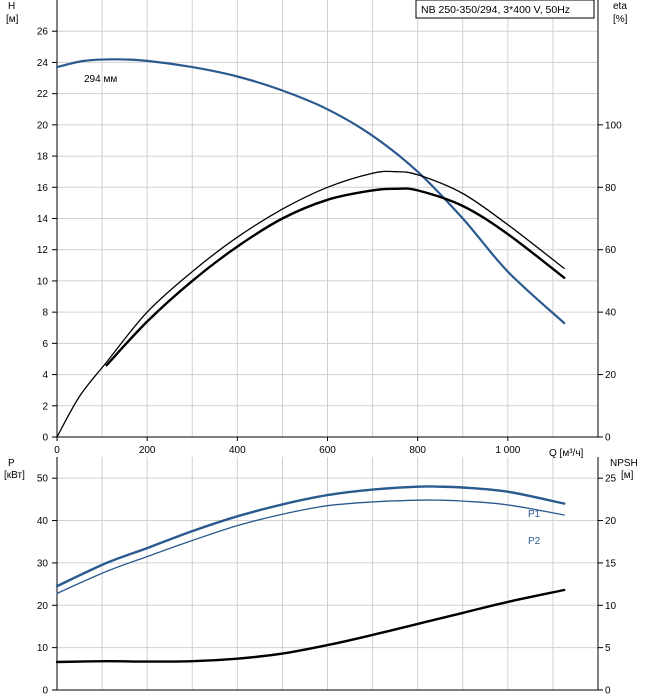 The height and width of the screenshot is (700, 658). I want to click on left-tick-label: 24, so click(43, 63).